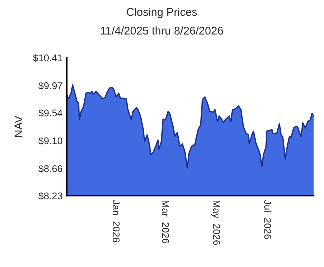 The height and width of the screenshot is (267, 324). What do you see at coordinates (50, 141) in the screenshot?
I see `y-tick-label: $9.10` at bounding box center [50, 141].